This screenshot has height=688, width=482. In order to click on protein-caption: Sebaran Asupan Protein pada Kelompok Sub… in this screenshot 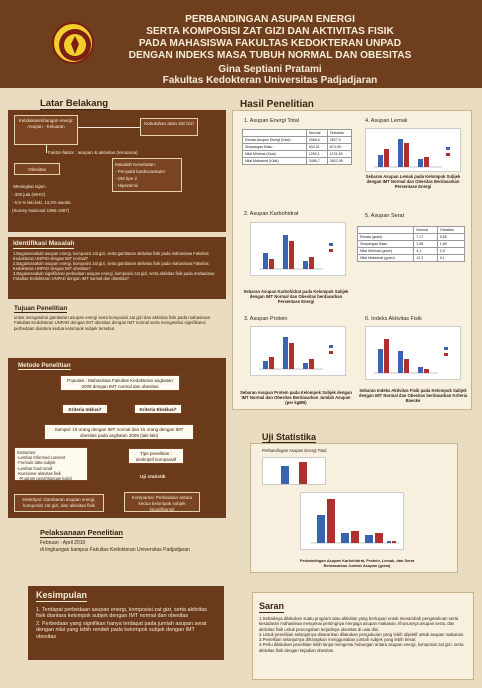, I will do `click(296, 397)`.